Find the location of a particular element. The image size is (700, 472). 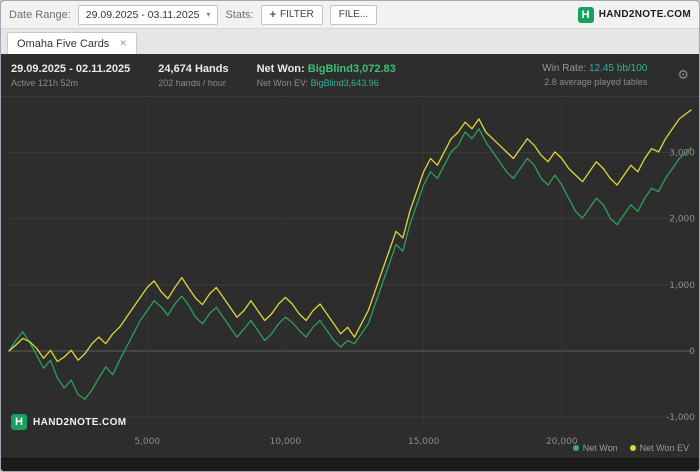

date-range-value: 29.09.2025 - 03.11.2025 is located at coordinates (142, 14).